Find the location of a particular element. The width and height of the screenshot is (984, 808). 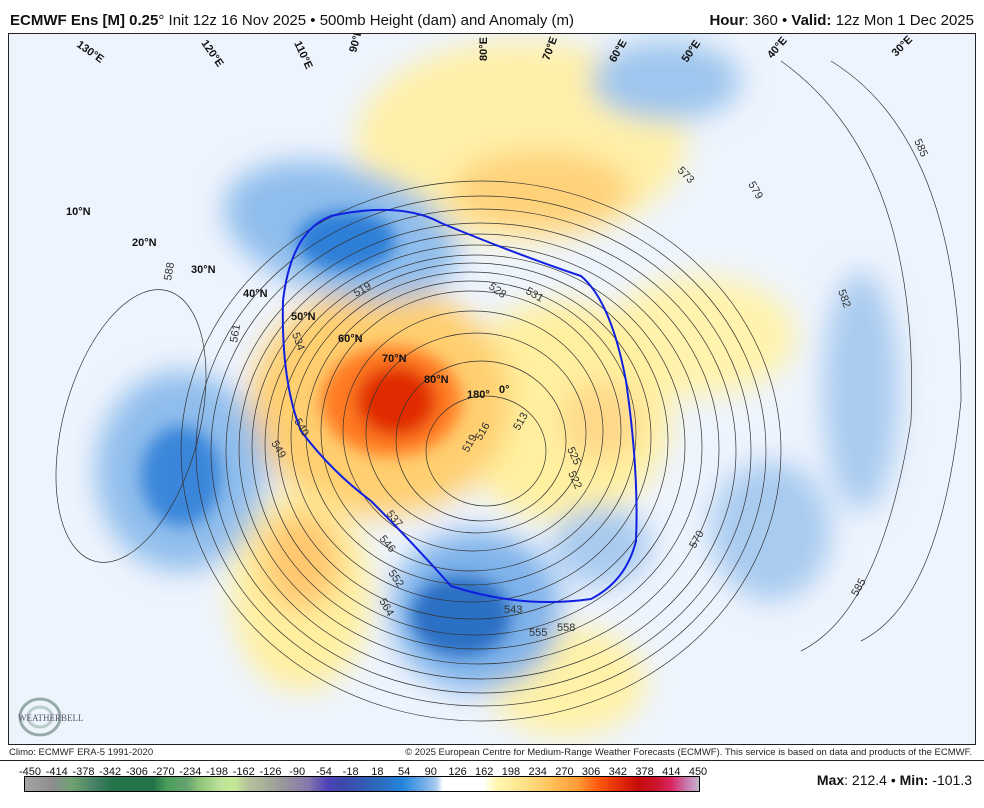

colorbar-tick-label: -54 is located at coordinates (323, 772).